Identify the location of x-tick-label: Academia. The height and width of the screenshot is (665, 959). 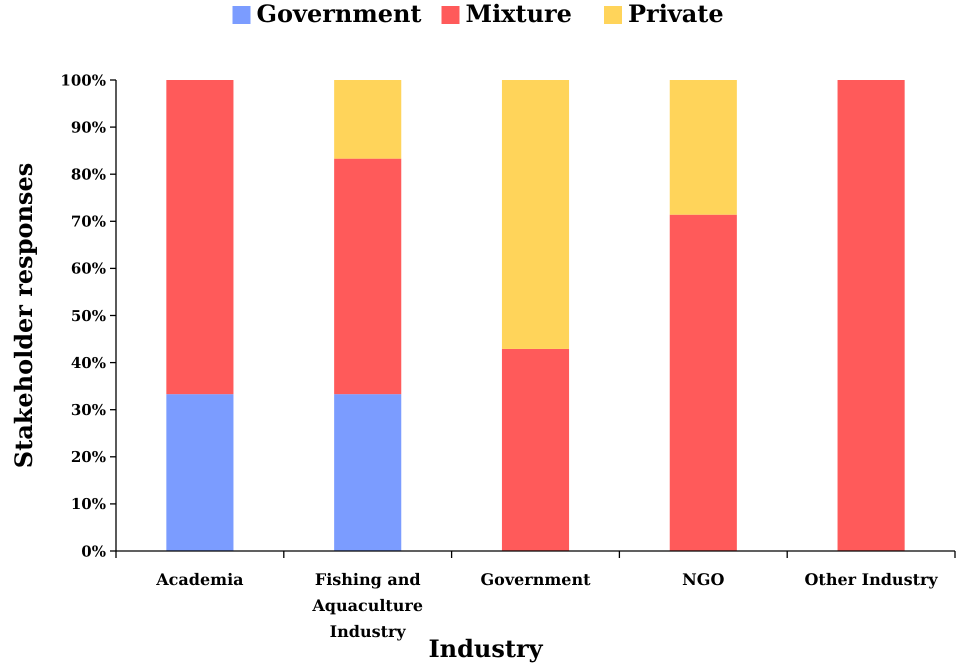
(199, 579).